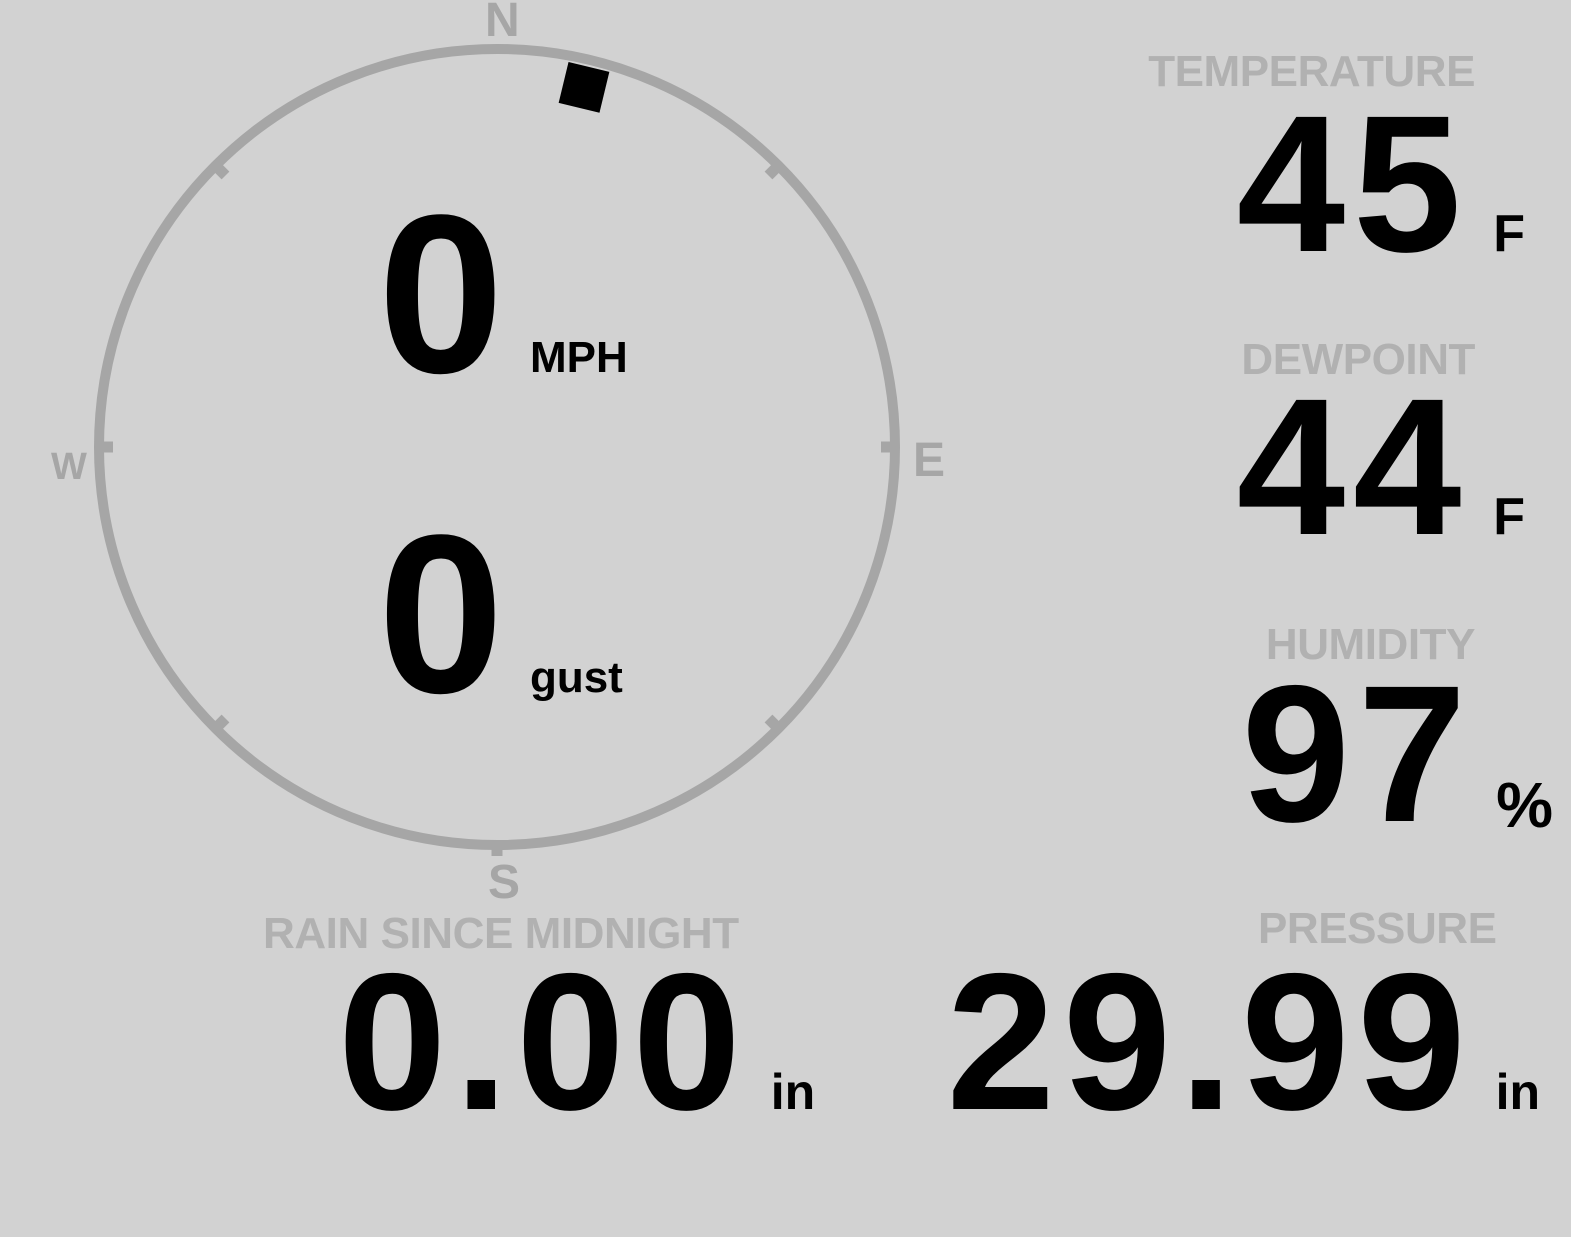 This screenshot has width=1571, height=1237. I want to click on dewpoint-value: 44, so click(1353, 467).